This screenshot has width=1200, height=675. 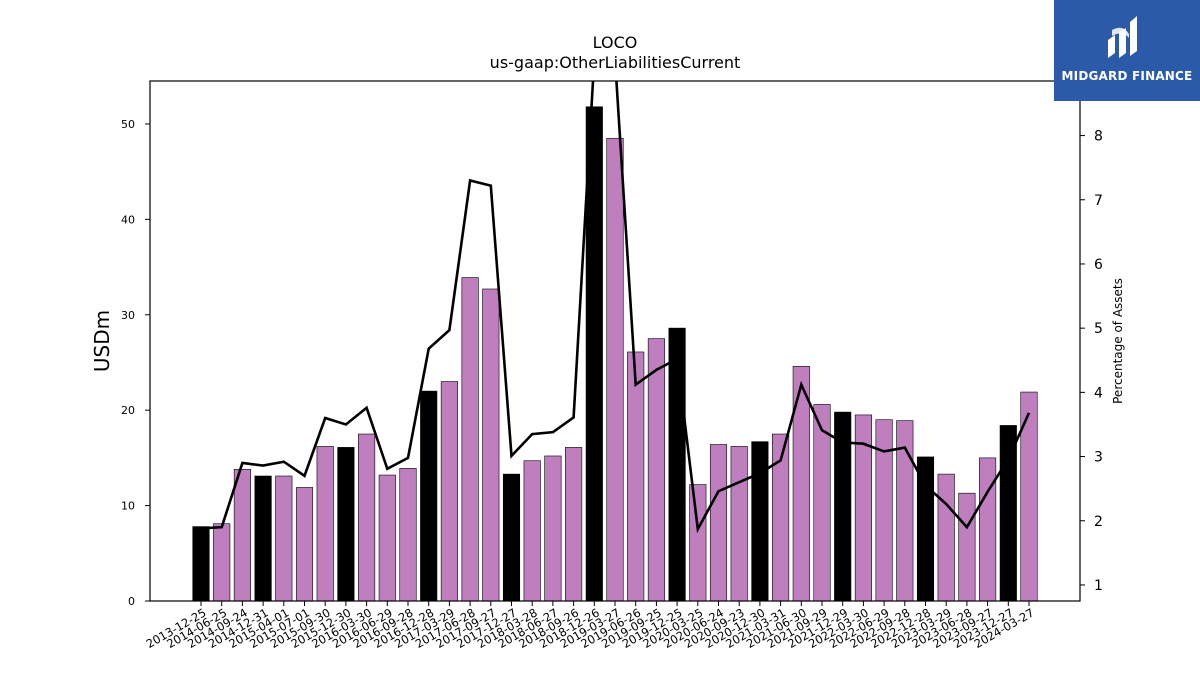 What do you see at coordinates (615, 62) in the screenshot?
I see `chart-subtitle: us-gaap:OtherLiabilitiesCurrent` at bounding box center [615, 62].